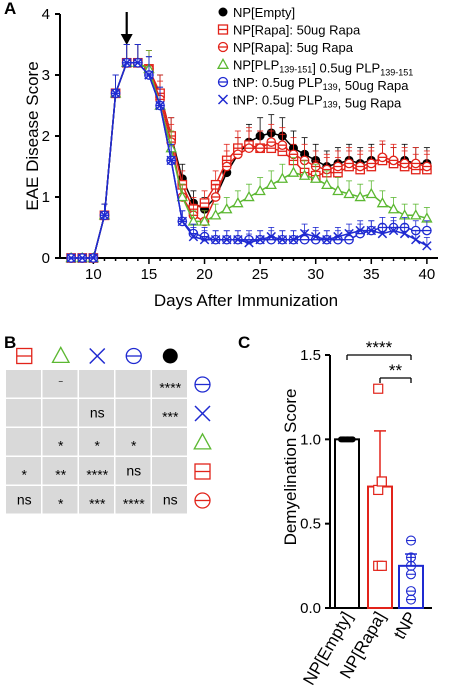 The image size is (454, 698). I want to click on legend-text: , 5ug Rapa, so click(370, 103).